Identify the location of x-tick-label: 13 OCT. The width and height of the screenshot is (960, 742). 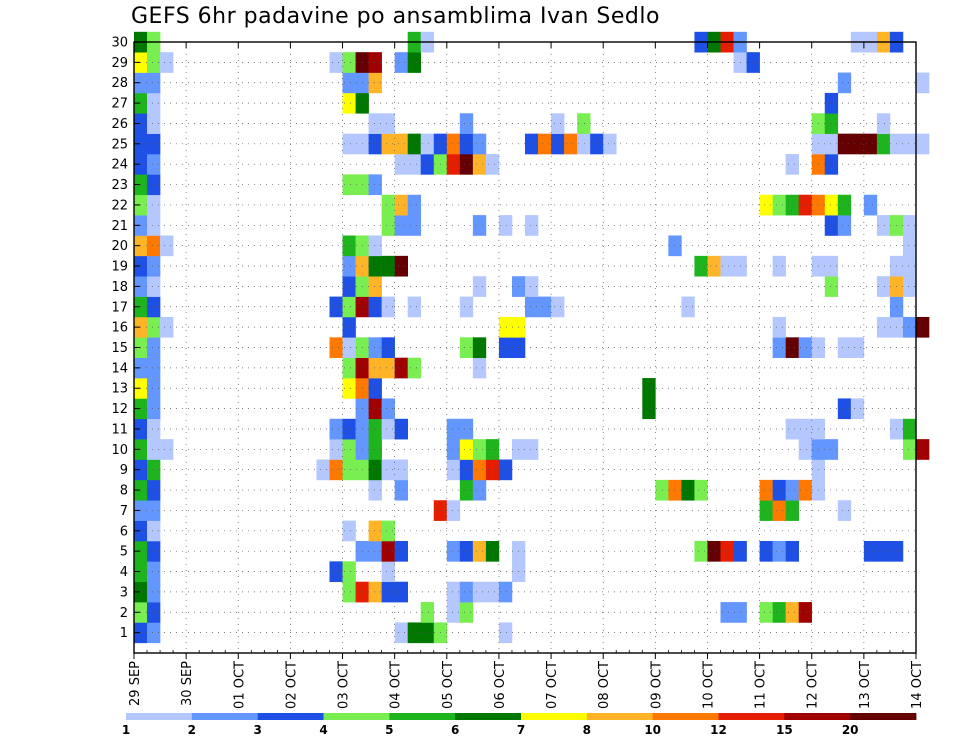
(865, 685).